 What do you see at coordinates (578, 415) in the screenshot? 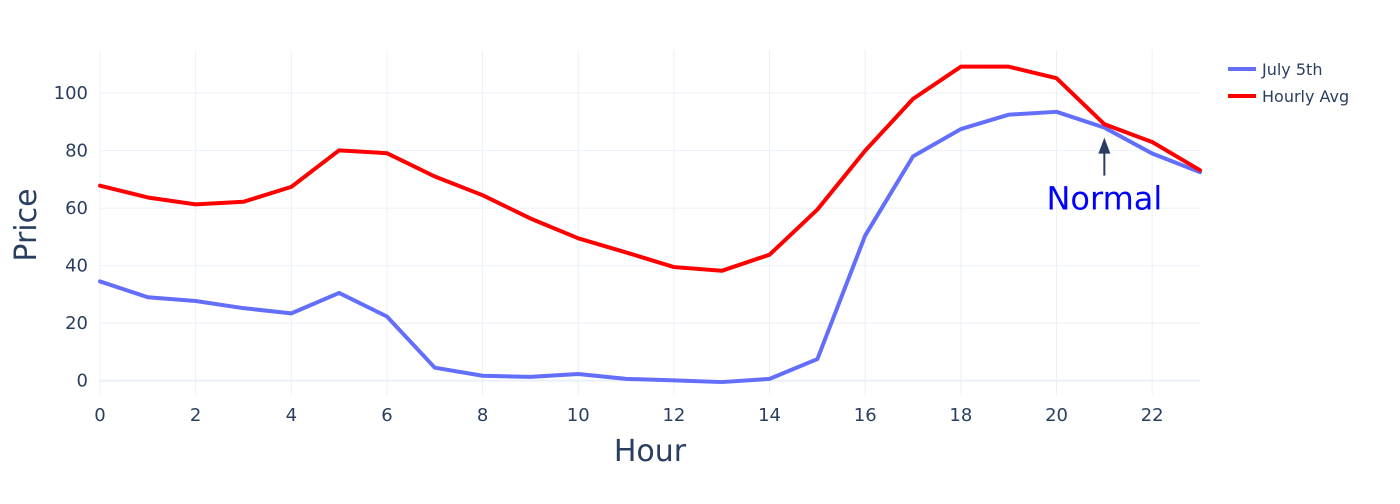
I see `x-tick-label: 10` at bounding box center [578, 415].